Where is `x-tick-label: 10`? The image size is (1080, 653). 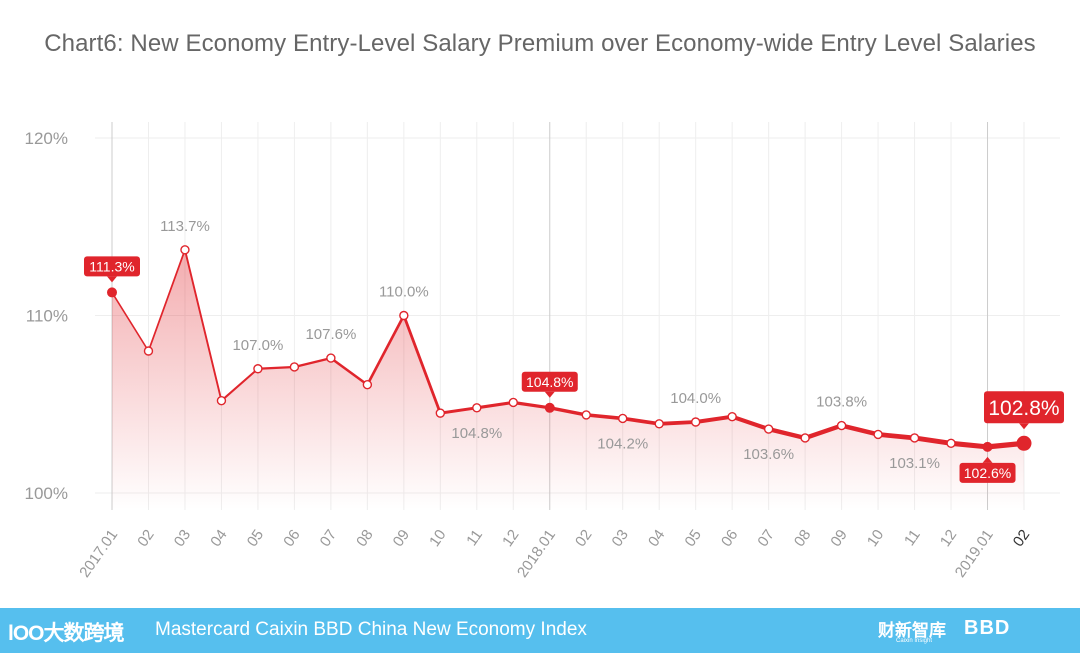
x-tick-label: 10 is located at coordinates (875, 538).